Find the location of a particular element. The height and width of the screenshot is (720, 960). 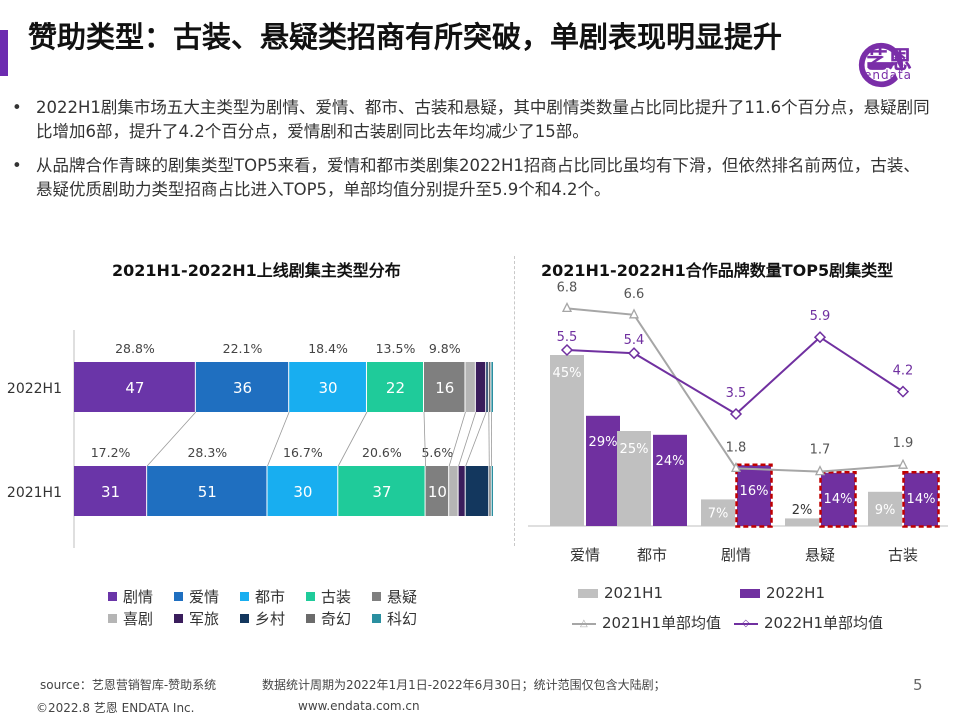

highlight-box-悬疑 is located at coordinates (838, 499).